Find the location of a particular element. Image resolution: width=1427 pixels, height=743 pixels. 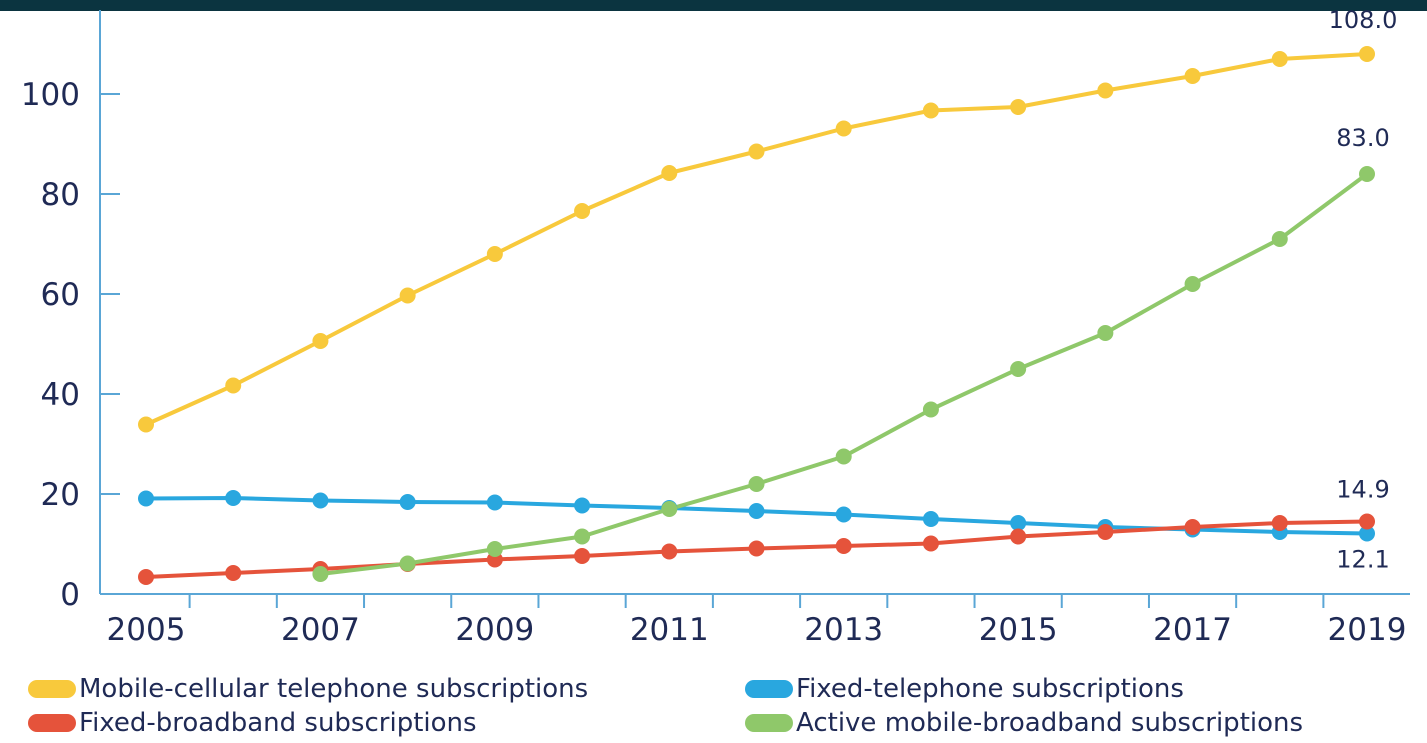

x-tick-label: 2015 is located at coordinates (1018, 630).